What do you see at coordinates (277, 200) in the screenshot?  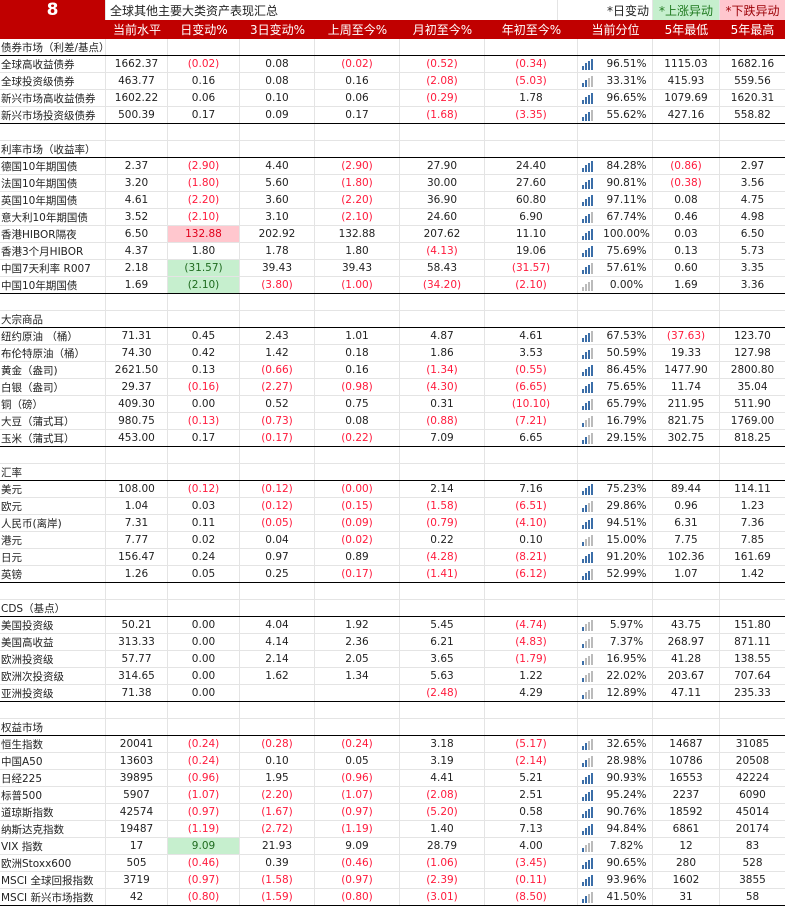 I see `value-cell: 3.60` at bounding box center [277, 200].